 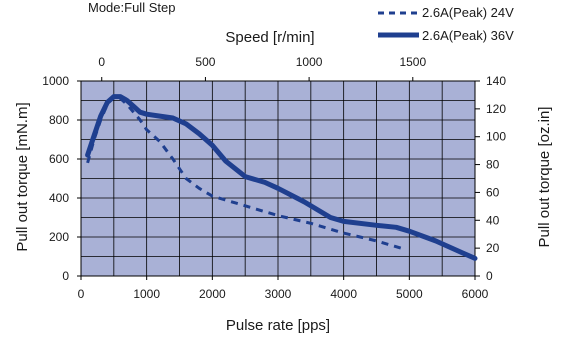 I want to click on y2-axis-title: Pull out torque [oz.in], so click(x=544, y=177).